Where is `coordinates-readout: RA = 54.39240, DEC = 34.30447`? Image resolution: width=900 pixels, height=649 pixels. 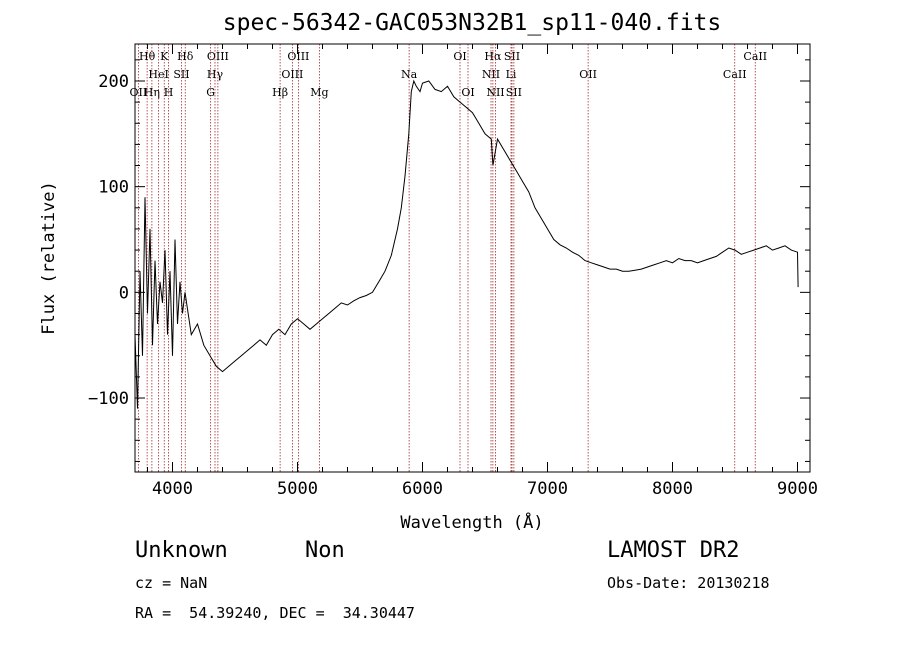 coordinates-readout: RA = 54.39240, DEC = 34.30447 is located at coordinates (275, 613).